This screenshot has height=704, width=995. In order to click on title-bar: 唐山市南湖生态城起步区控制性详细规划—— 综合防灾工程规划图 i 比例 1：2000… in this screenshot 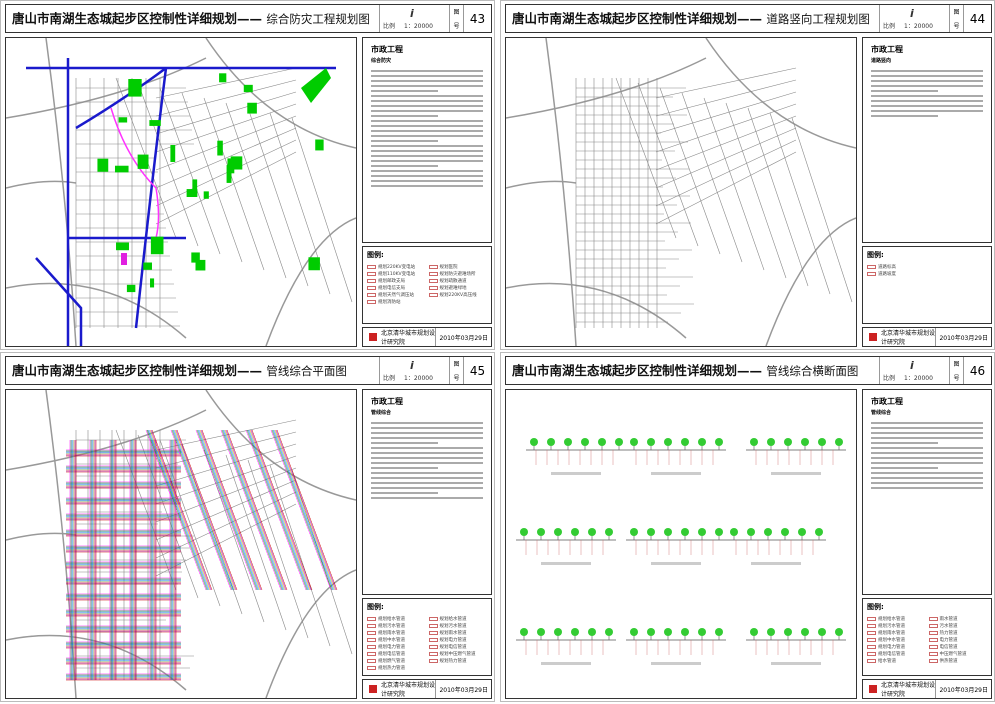, I will do `click(248, 18)`.